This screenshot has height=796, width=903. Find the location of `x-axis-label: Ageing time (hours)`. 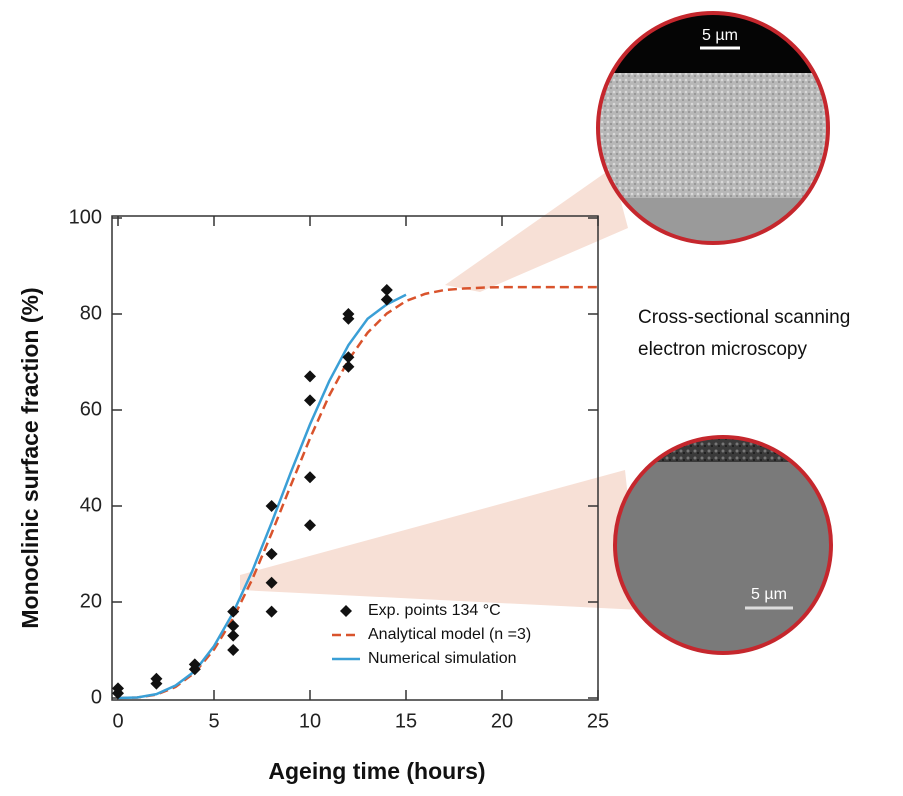

x-axis-label: Ageing time (hours) is located at coordinates (376, 771).